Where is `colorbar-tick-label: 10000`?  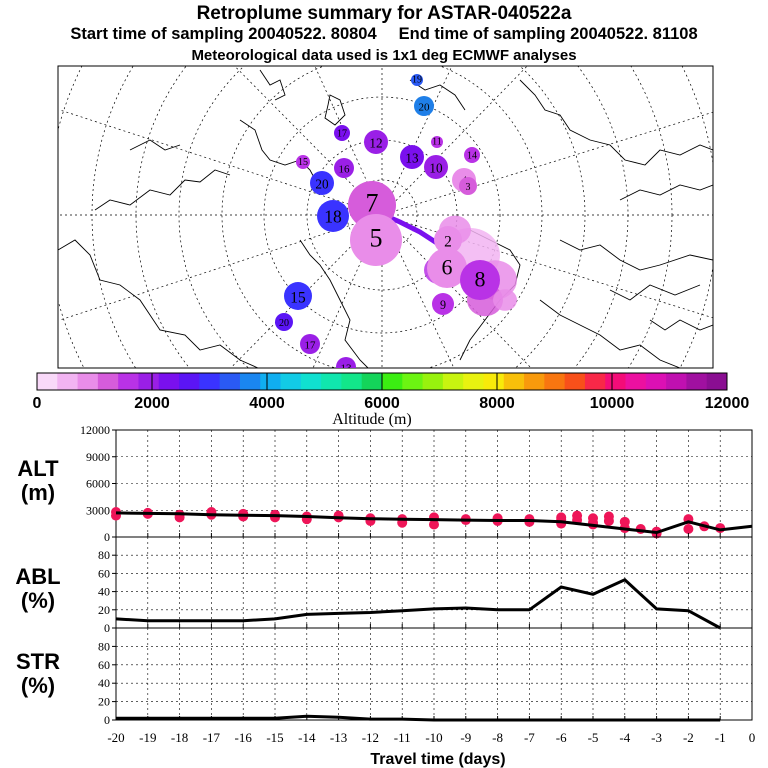 colorbar-tick-label: 10000 is located at coordinates (612, 403).